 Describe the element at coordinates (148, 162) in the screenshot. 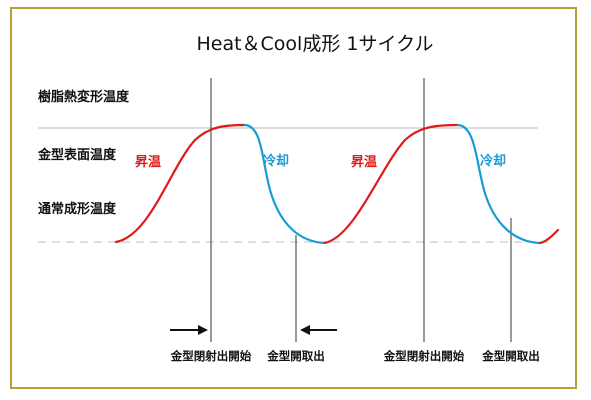

I see `phase-label-heating-1: 昇温` at that location.